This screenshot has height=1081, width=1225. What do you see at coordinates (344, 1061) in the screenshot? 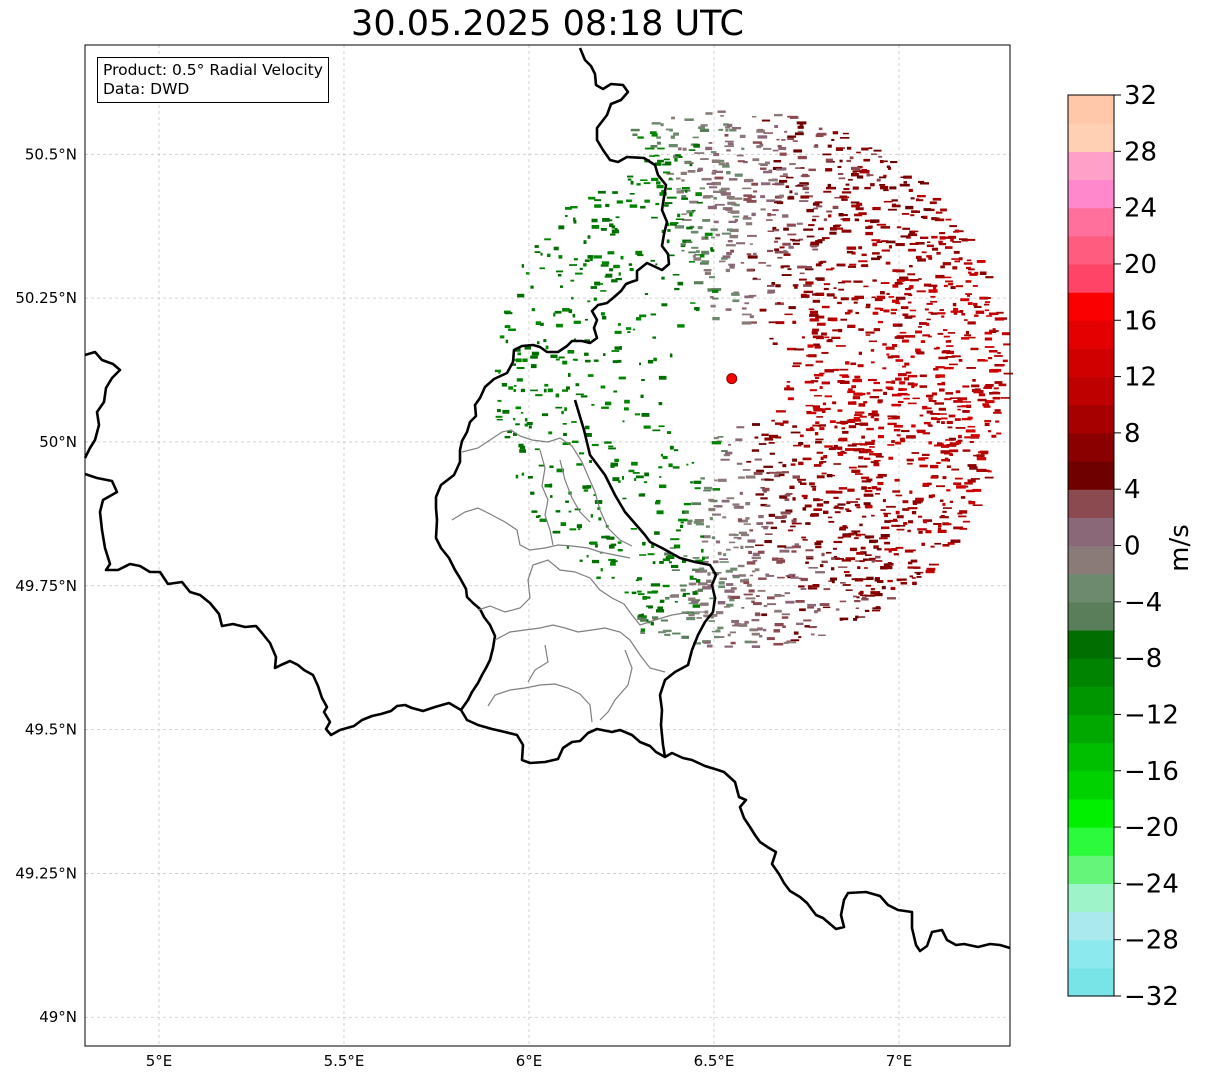
I see `longitude-tick-label: 5.5°E` at bounding box center [344, 1061].